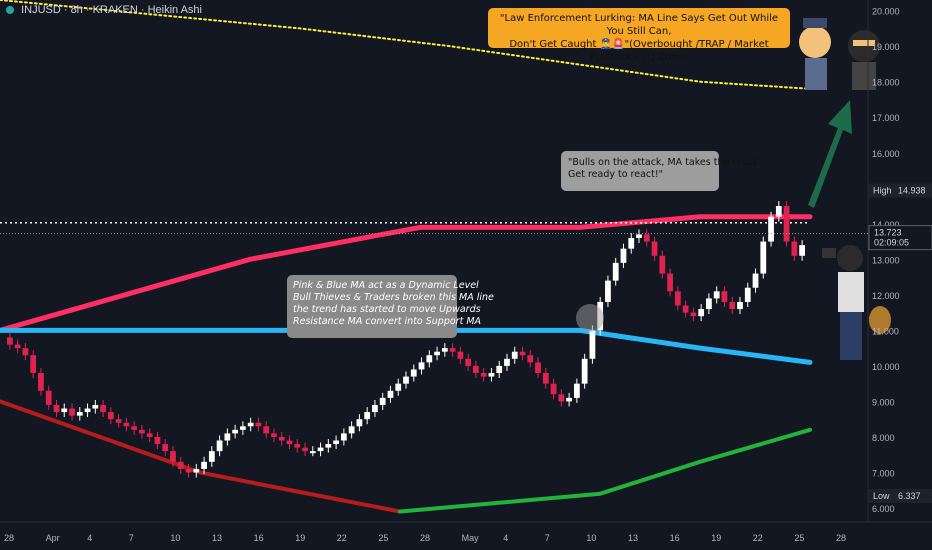  I want to click on price-tick-label: 11.000, so click(885, 331).